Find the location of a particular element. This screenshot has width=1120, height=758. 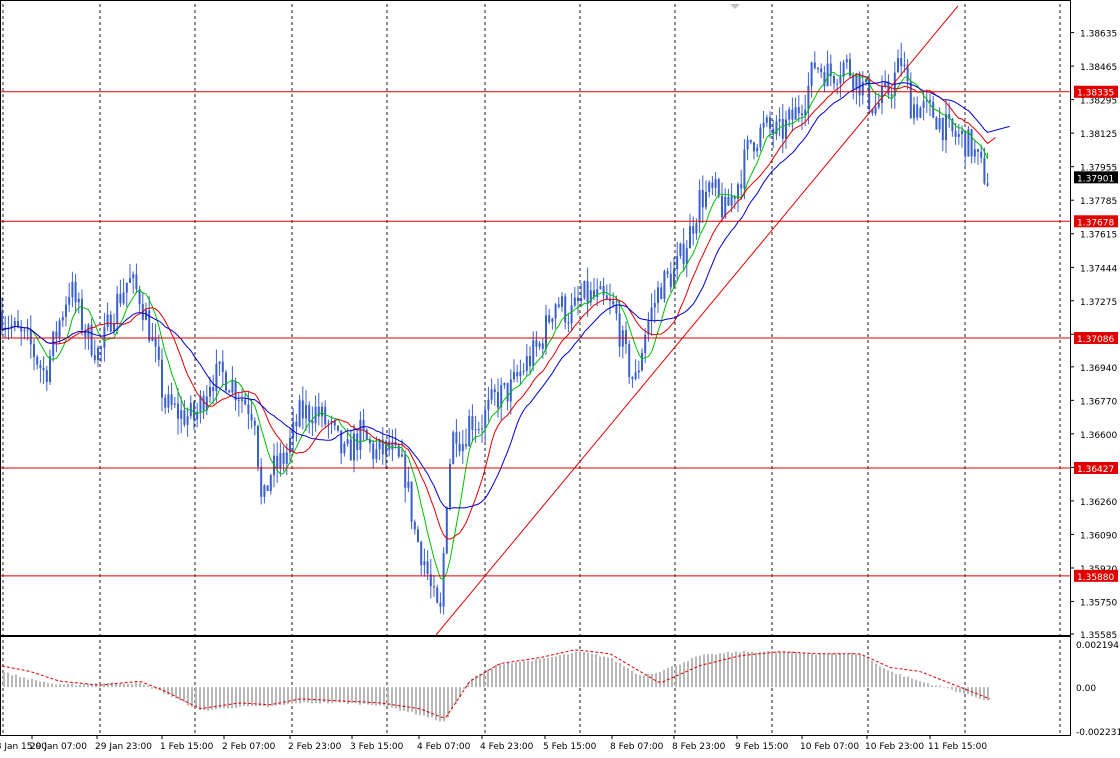

time-tick-label-15: 11 Feb 15:00 is located at coordinates (957, 747).